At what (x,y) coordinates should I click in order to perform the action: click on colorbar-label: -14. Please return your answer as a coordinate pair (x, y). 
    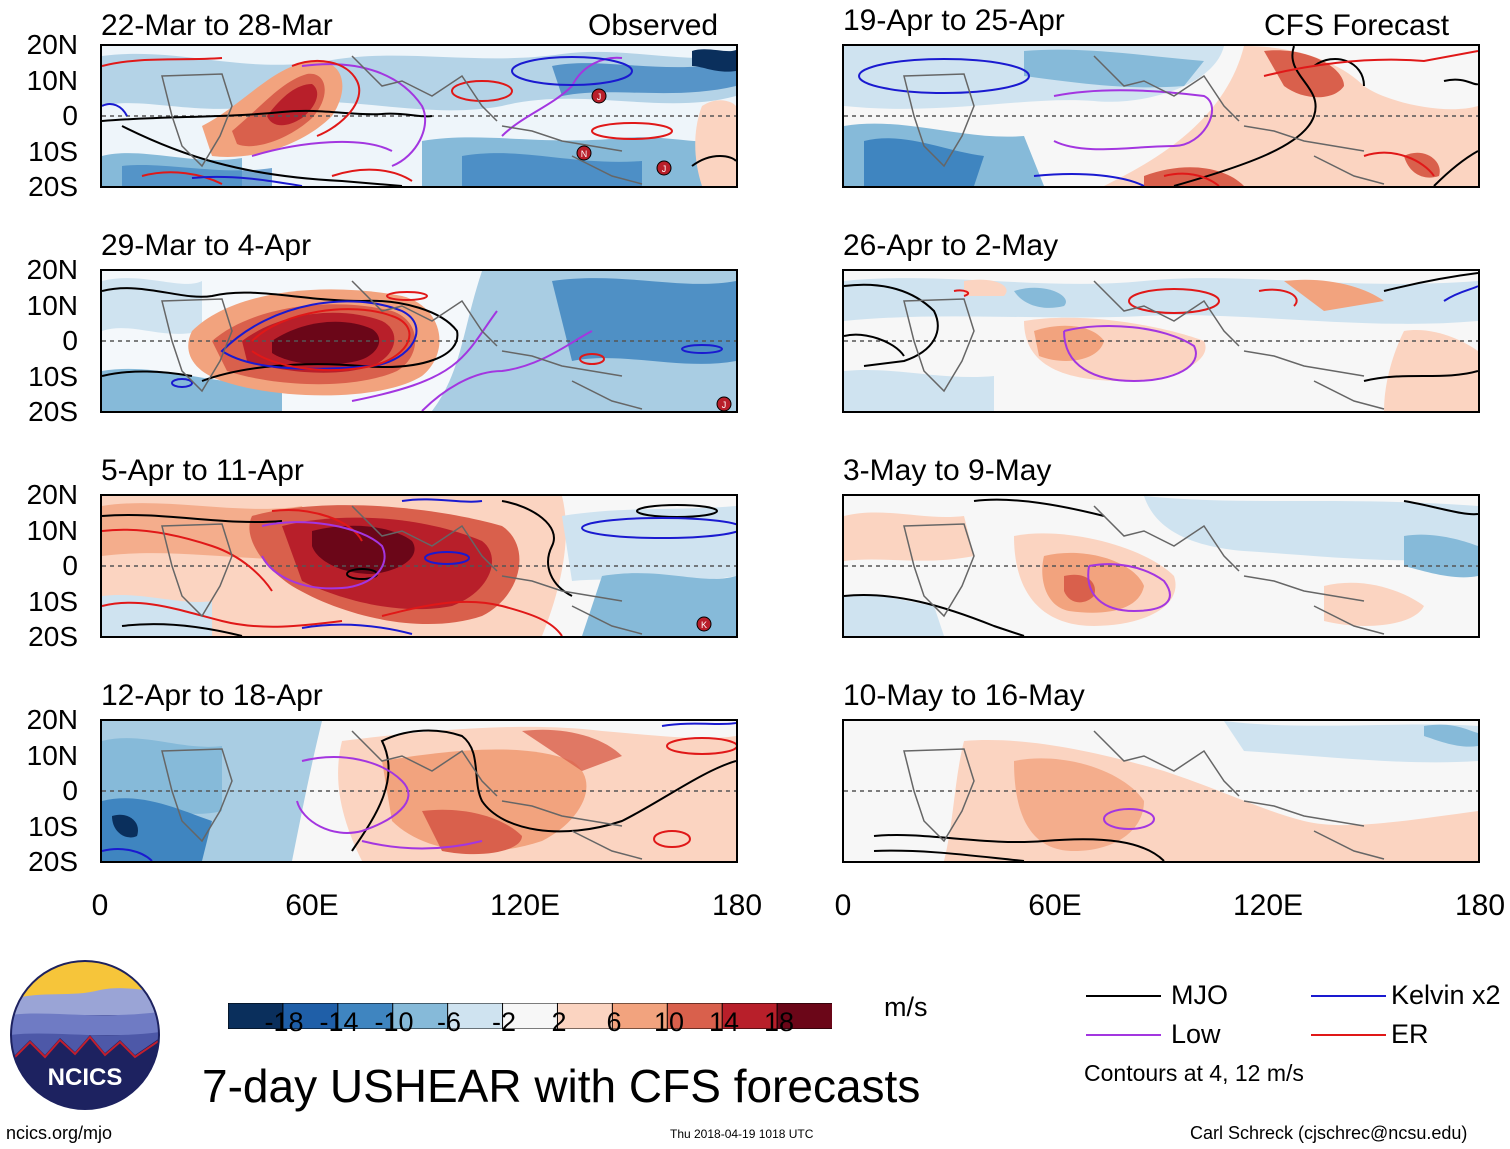
    Looking at the image, I should click on (339, 1022).